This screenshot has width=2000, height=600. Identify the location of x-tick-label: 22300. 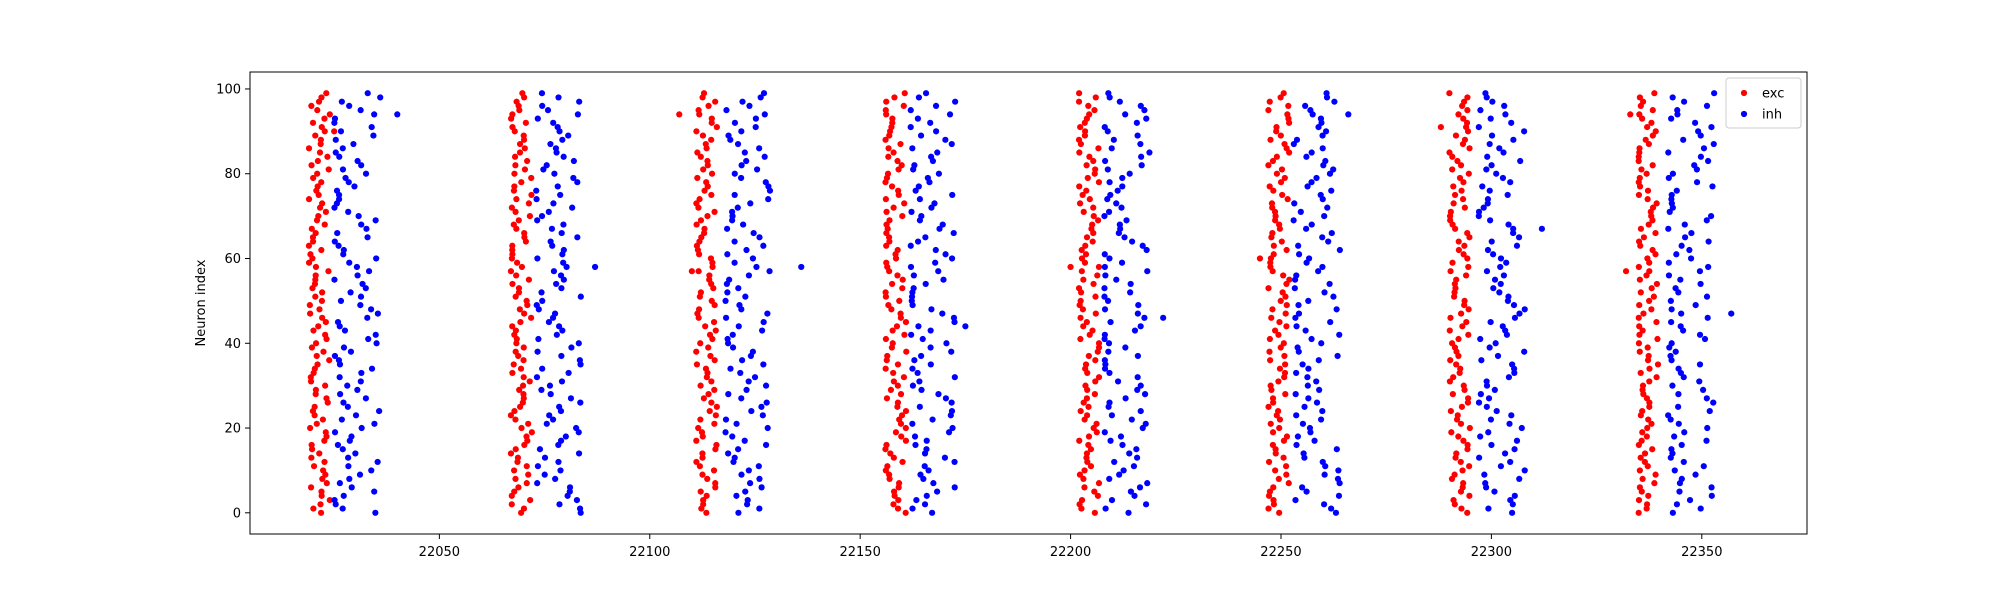
(1491, 552).